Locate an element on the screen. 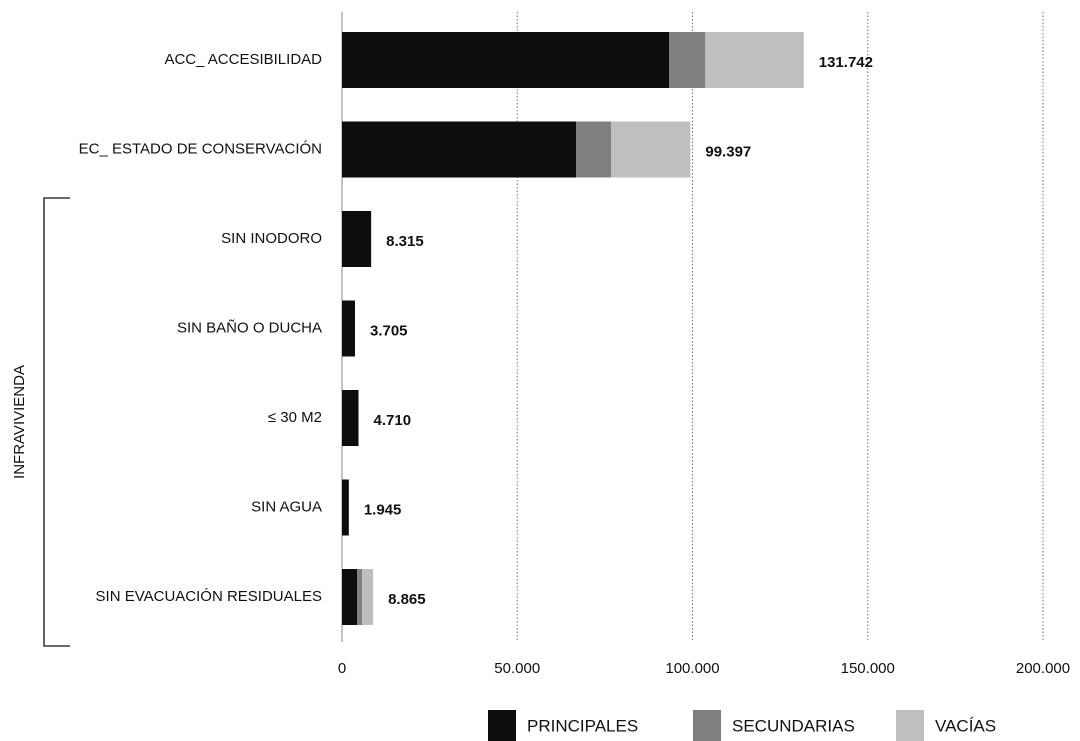 The width and height of the screenshot is (1080, 741). total-label: 4.710 is located at coordinates (393, 420).